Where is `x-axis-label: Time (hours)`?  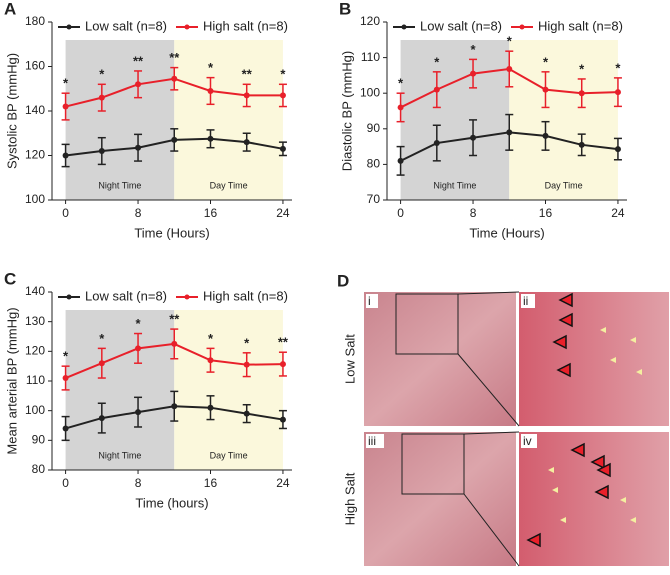
x-axis-label: Time (hours) is located at coordinates (171, 502).